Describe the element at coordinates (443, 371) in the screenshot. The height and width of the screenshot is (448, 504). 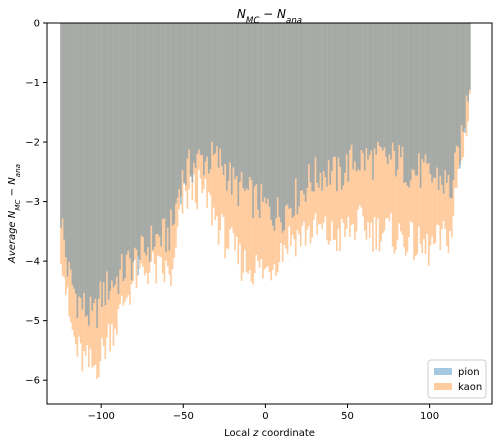
I see `legend-swatch-pion` at that location.